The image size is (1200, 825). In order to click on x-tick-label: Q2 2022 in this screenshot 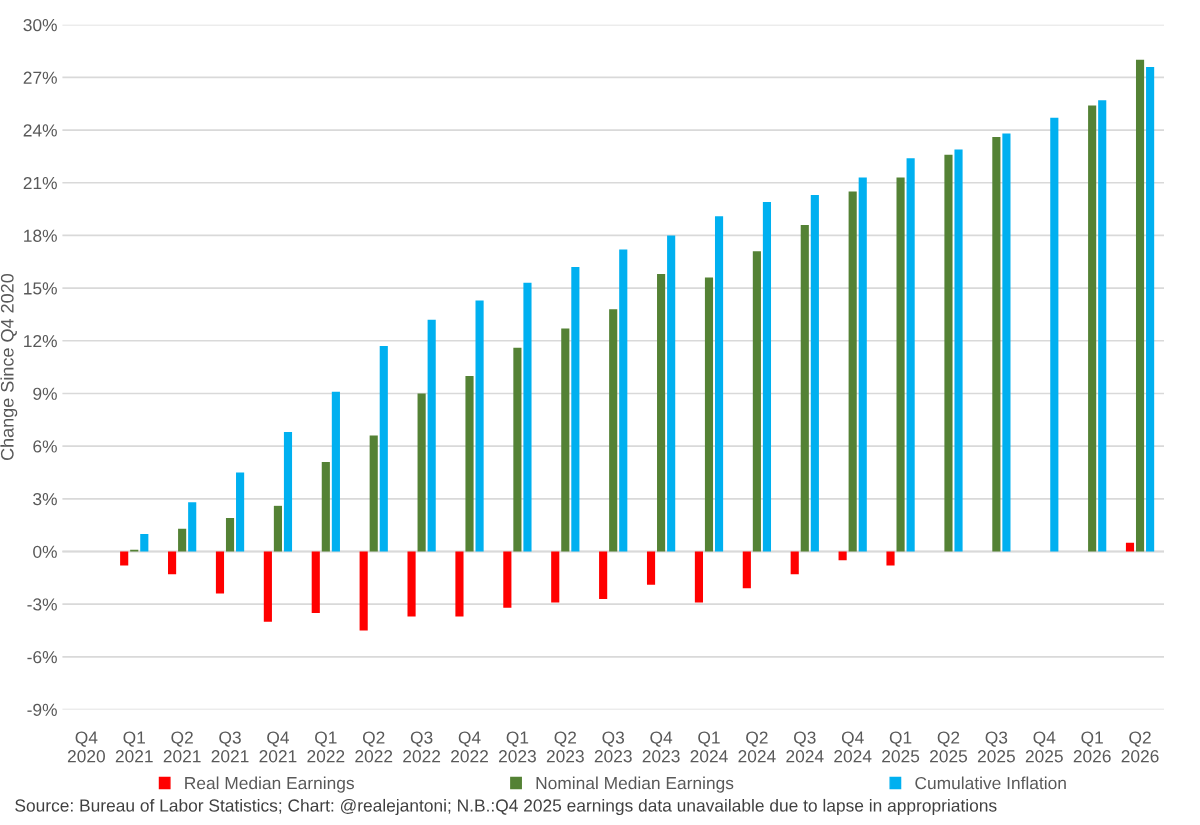, I will do `click(374, 747)`.